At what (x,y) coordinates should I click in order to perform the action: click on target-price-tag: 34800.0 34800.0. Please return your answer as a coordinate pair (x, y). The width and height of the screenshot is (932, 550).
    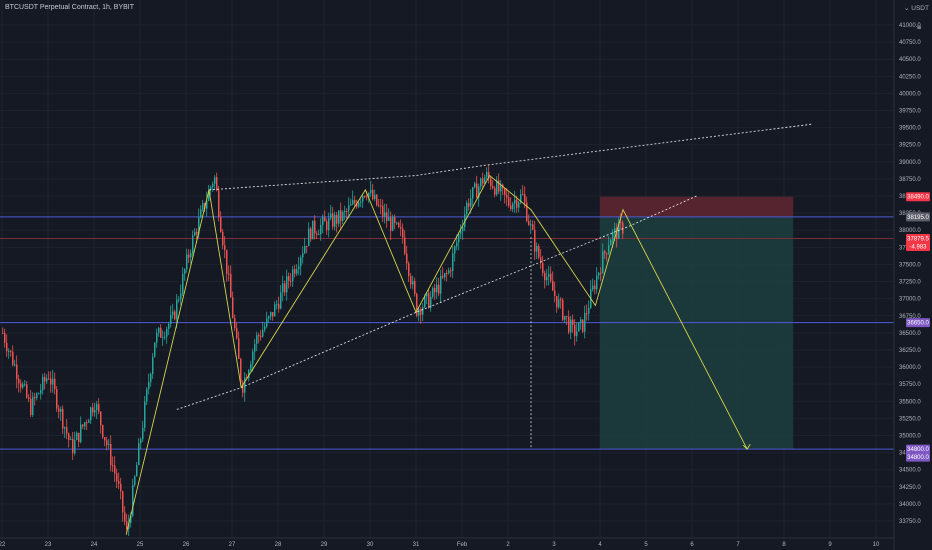
    Looking at the image, I should click on (918, 453).